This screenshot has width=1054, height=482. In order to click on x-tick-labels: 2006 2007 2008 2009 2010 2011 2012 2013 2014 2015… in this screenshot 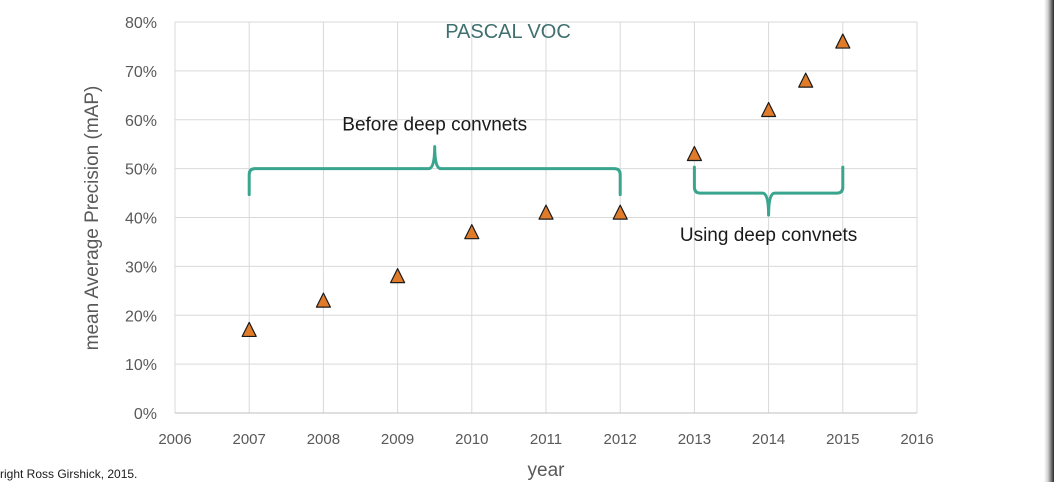, I will do `click(545, 439)`.